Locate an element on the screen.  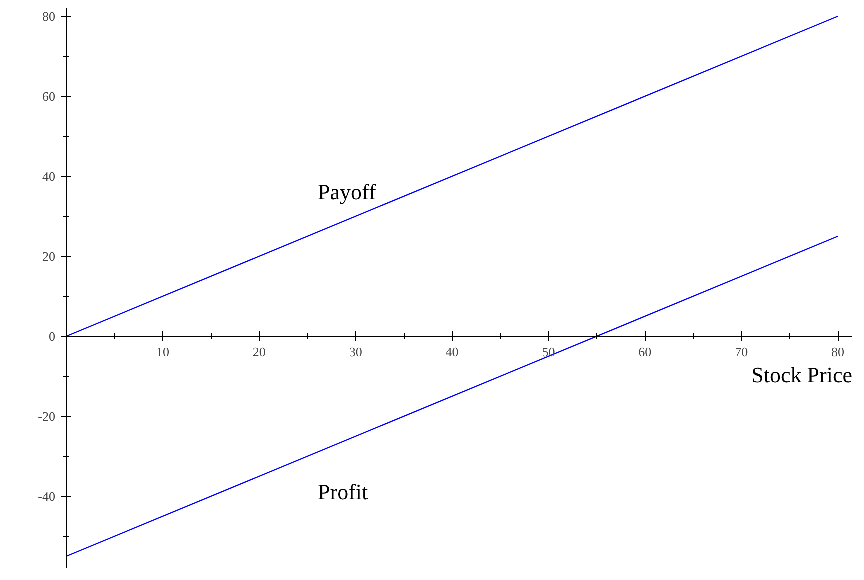
x-tick-label: 30 is located at coordinates (355, 352).